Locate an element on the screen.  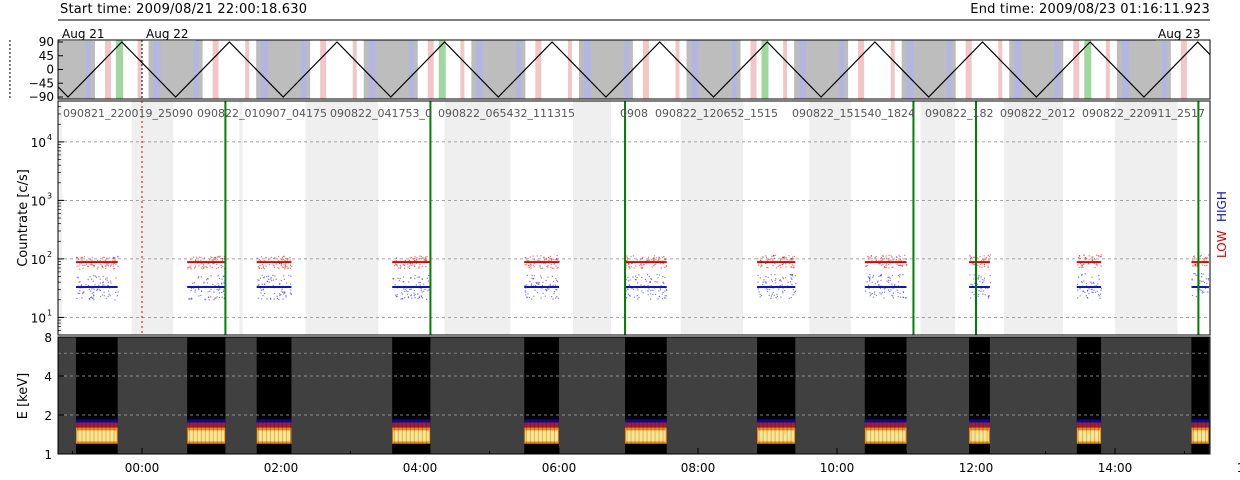
spectrogram-band is located at coordinates (1089, 436).